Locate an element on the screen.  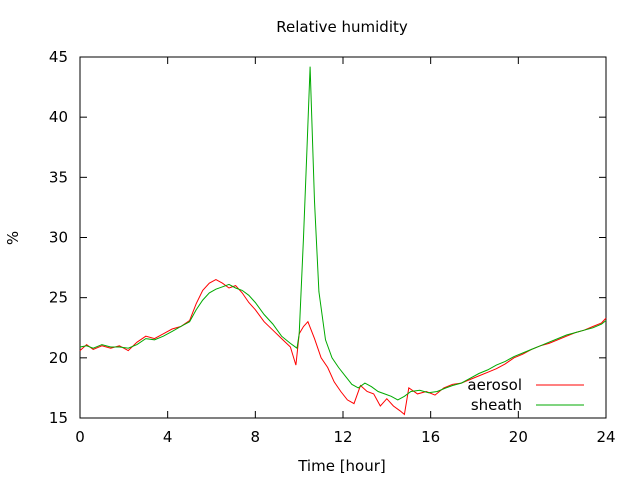
y-tick-label: 45 is located at coordinates (58, 57).